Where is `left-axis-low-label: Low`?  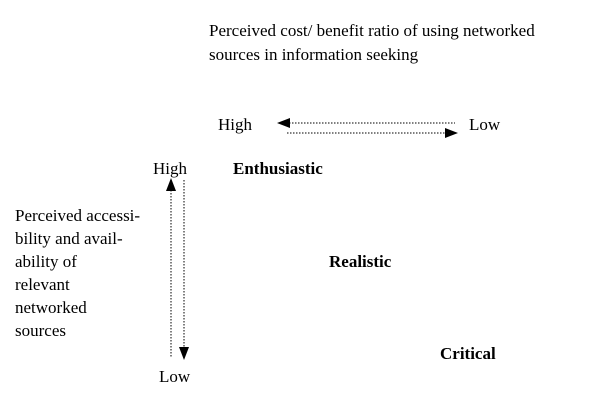 left-axis-low-label: Low is located at coordinates (175, 376).